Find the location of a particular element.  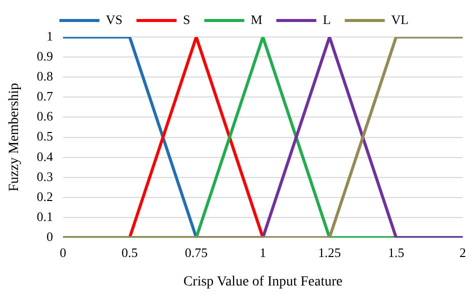

y-tick-label: 0.4 is located at coordinates (45, 156).